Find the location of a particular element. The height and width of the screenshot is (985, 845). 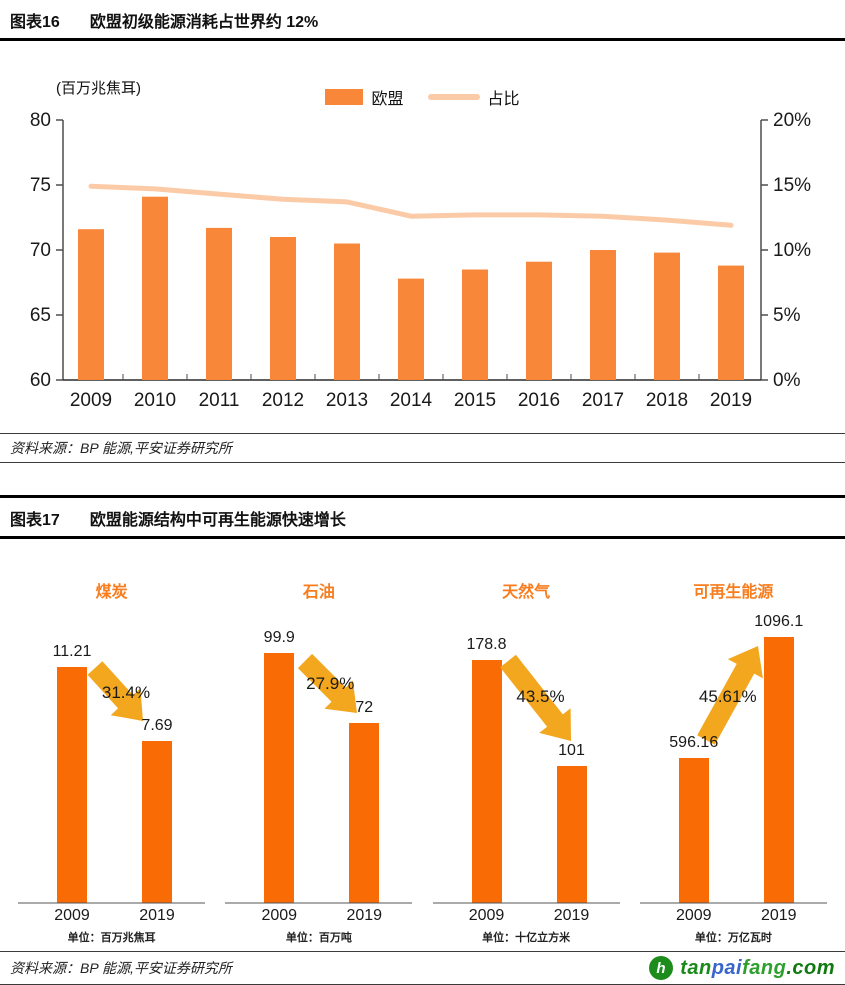

energy-panel-1: 煤炭 11.21 7.69 31.4% 2009 2019 单位：百万兆焦耳 is located at coordinates (111, 745).